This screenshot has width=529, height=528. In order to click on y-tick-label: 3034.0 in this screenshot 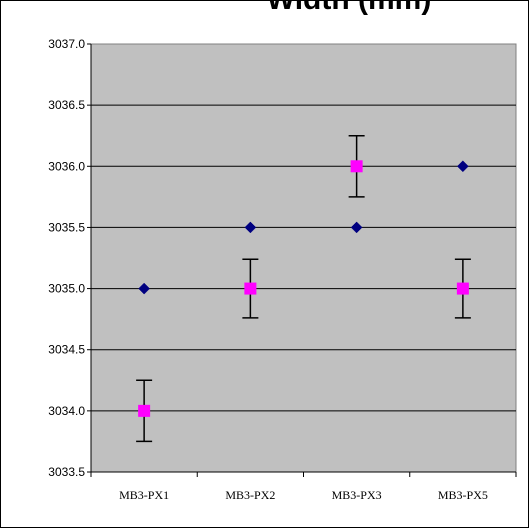, I will do `click(66, 411)`.